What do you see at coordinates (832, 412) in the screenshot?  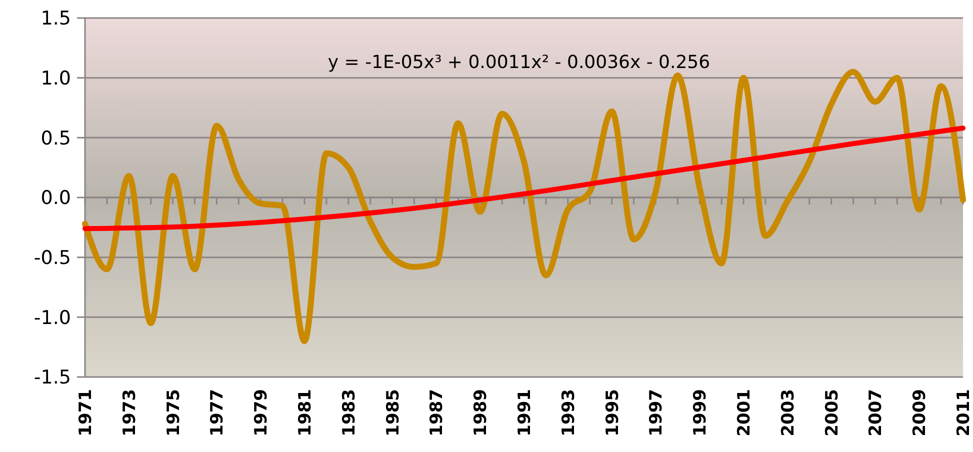 I see `x-tick-label: 2005` at bounding box center [832, 412].